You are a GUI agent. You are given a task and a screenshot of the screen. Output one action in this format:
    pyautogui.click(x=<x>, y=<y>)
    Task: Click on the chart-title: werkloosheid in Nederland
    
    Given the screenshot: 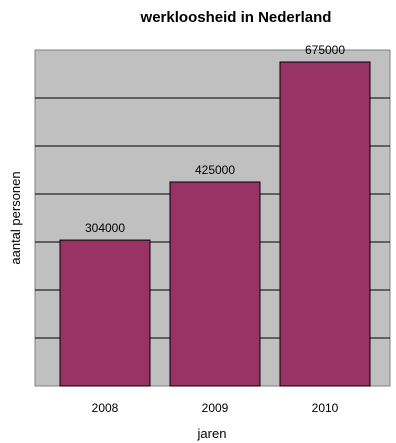 What is the action you would take?
    pyautogui.click(x=236, y=17)
    